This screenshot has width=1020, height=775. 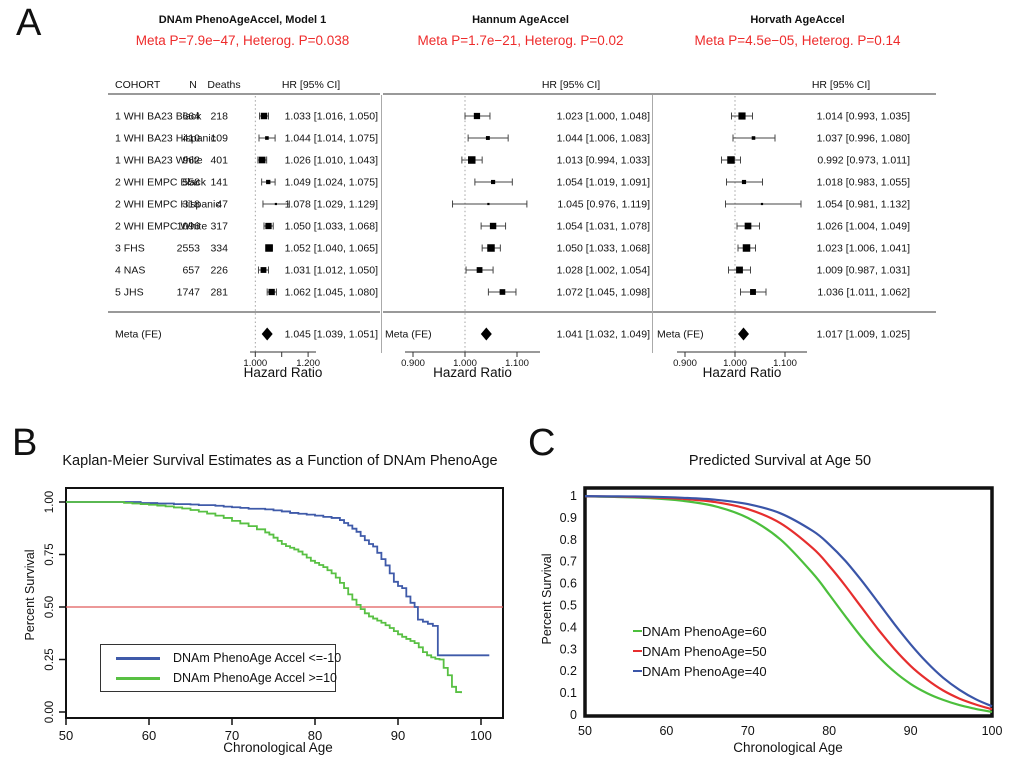 I want to click on row-deaths-value: 109, so click(x=219, y=139).